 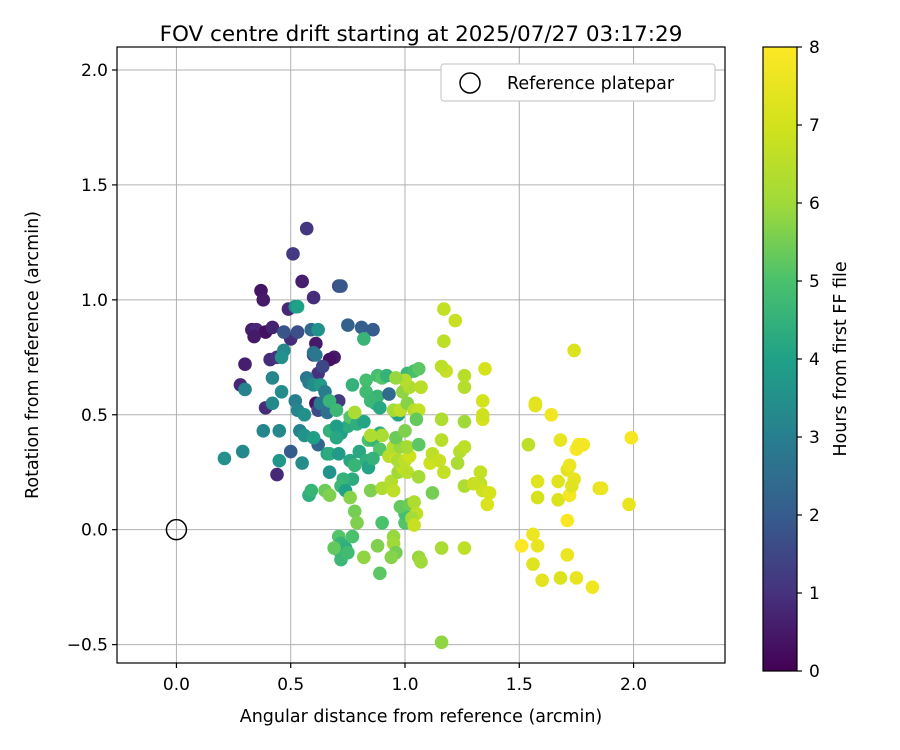 What do you see at coordinates (814, 126) in the screenshot?
I see `colorbar-tick-label: 7` at bounding box center [814, 126].